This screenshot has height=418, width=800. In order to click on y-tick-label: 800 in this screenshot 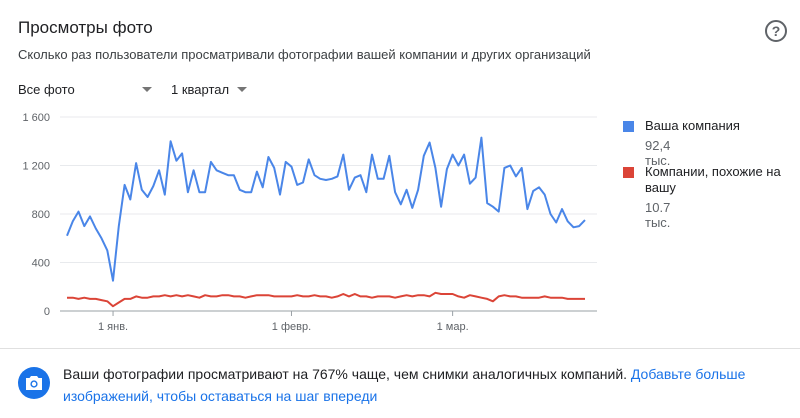, I will do `click(41, 215)`.